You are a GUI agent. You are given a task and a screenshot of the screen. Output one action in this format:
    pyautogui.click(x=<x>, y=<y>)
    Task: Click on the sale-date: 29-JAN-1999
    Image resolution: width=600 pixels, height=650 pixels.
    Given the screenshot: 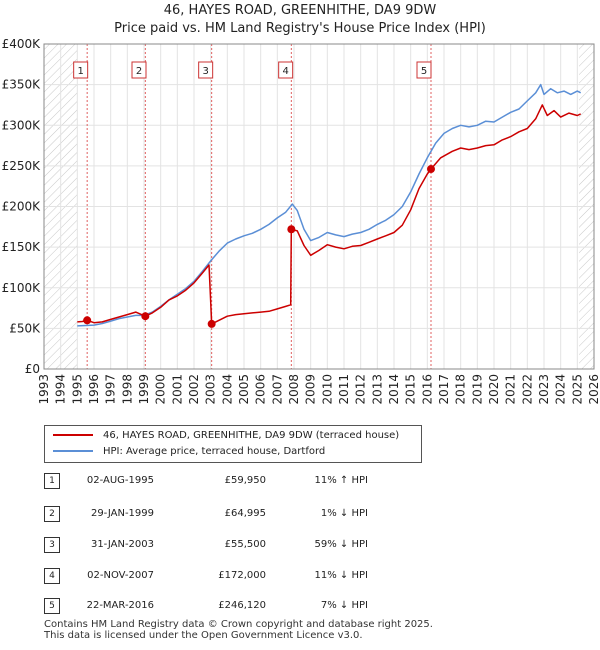 What is the action you would take?
    pyautogui.click(x=122, y=513)
    